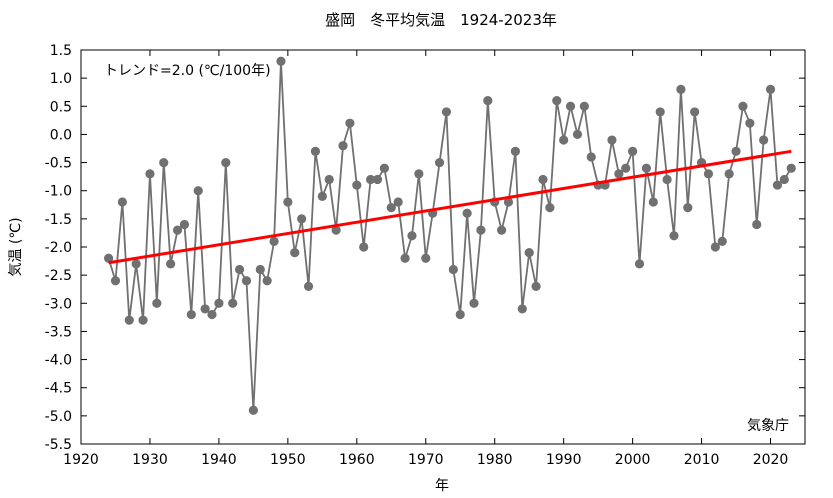  What do you see at coordinates (771, 460) in the screenshot?
I see `x-tick-label: 2020` at bounding box center [771, 460].